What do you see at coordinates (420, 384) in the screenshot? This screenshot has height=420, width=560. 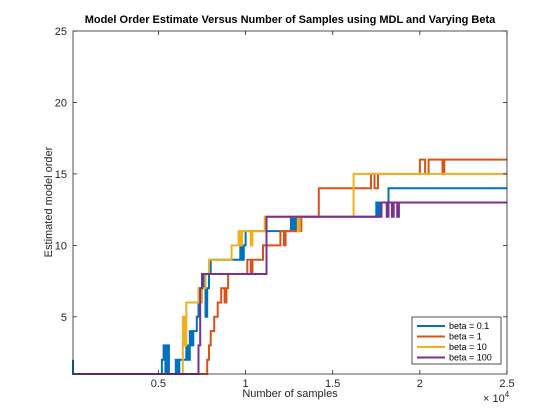 I see `x-tick-label: 2` at bounding box center [420, 384].